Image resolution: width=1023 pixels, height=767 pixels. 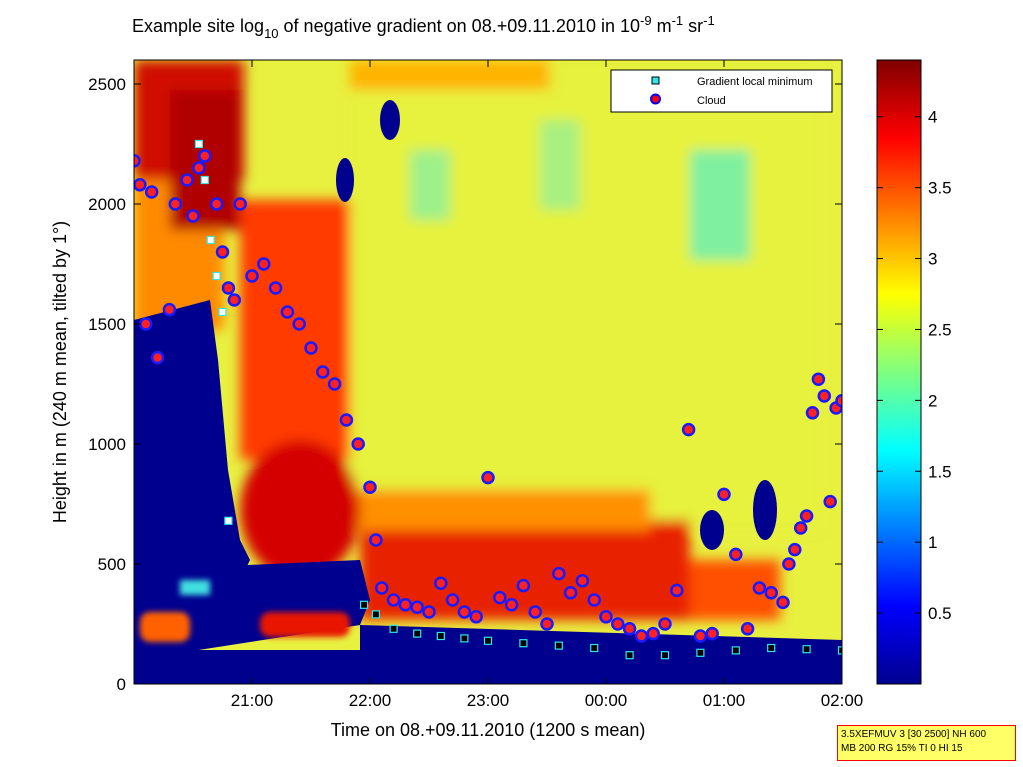 What do you see at coordinates (899, 372) in the screenshot?
I see `colorbar-gradient` at bounding box center [899, 372].